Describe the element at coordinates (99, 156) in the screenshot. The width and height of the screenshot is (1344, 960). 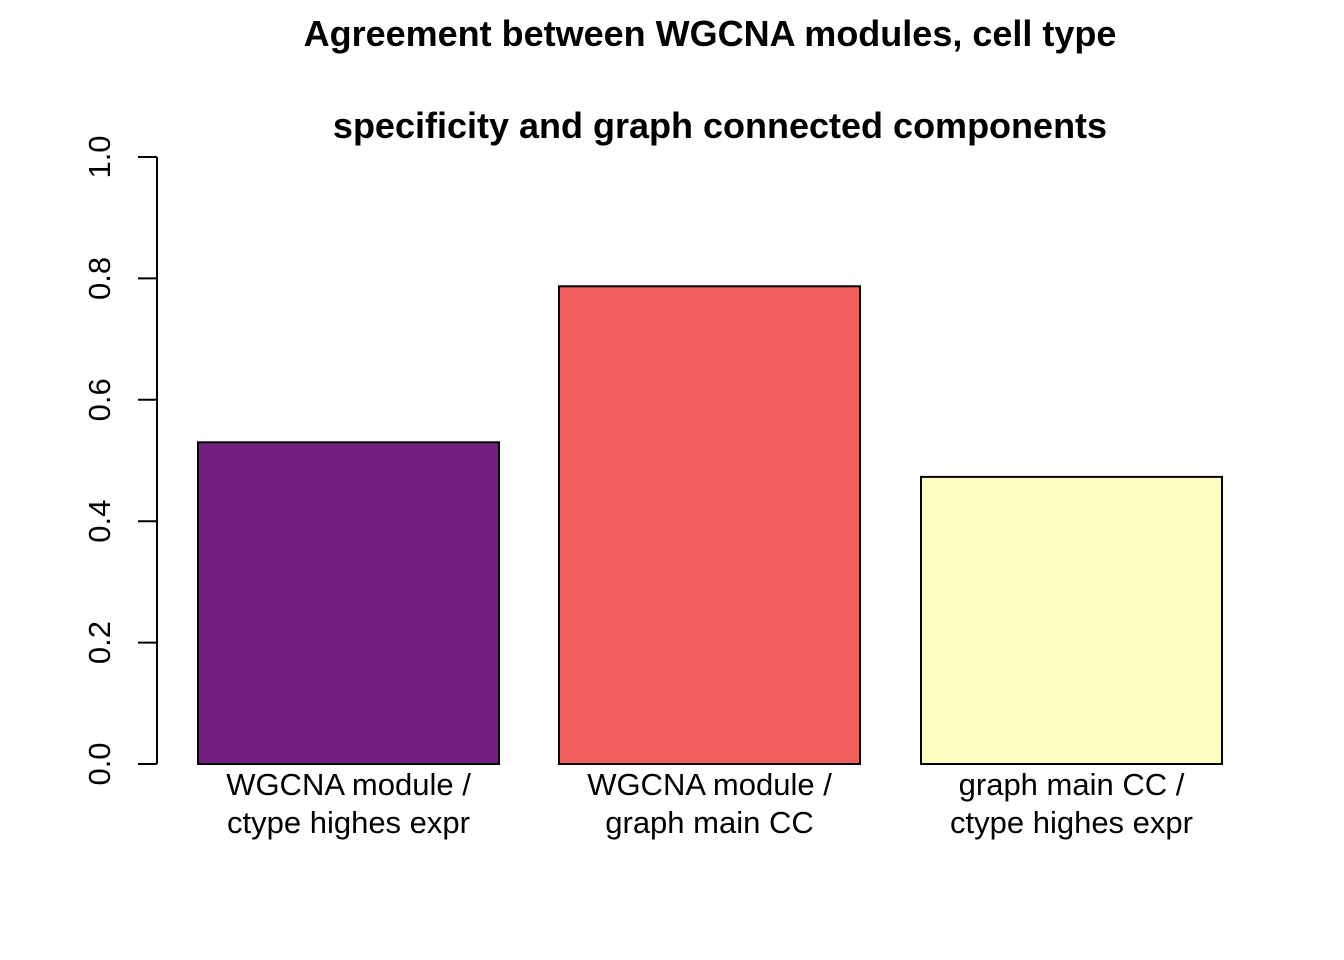
I see `y-tick-label: 1.0` at that location.